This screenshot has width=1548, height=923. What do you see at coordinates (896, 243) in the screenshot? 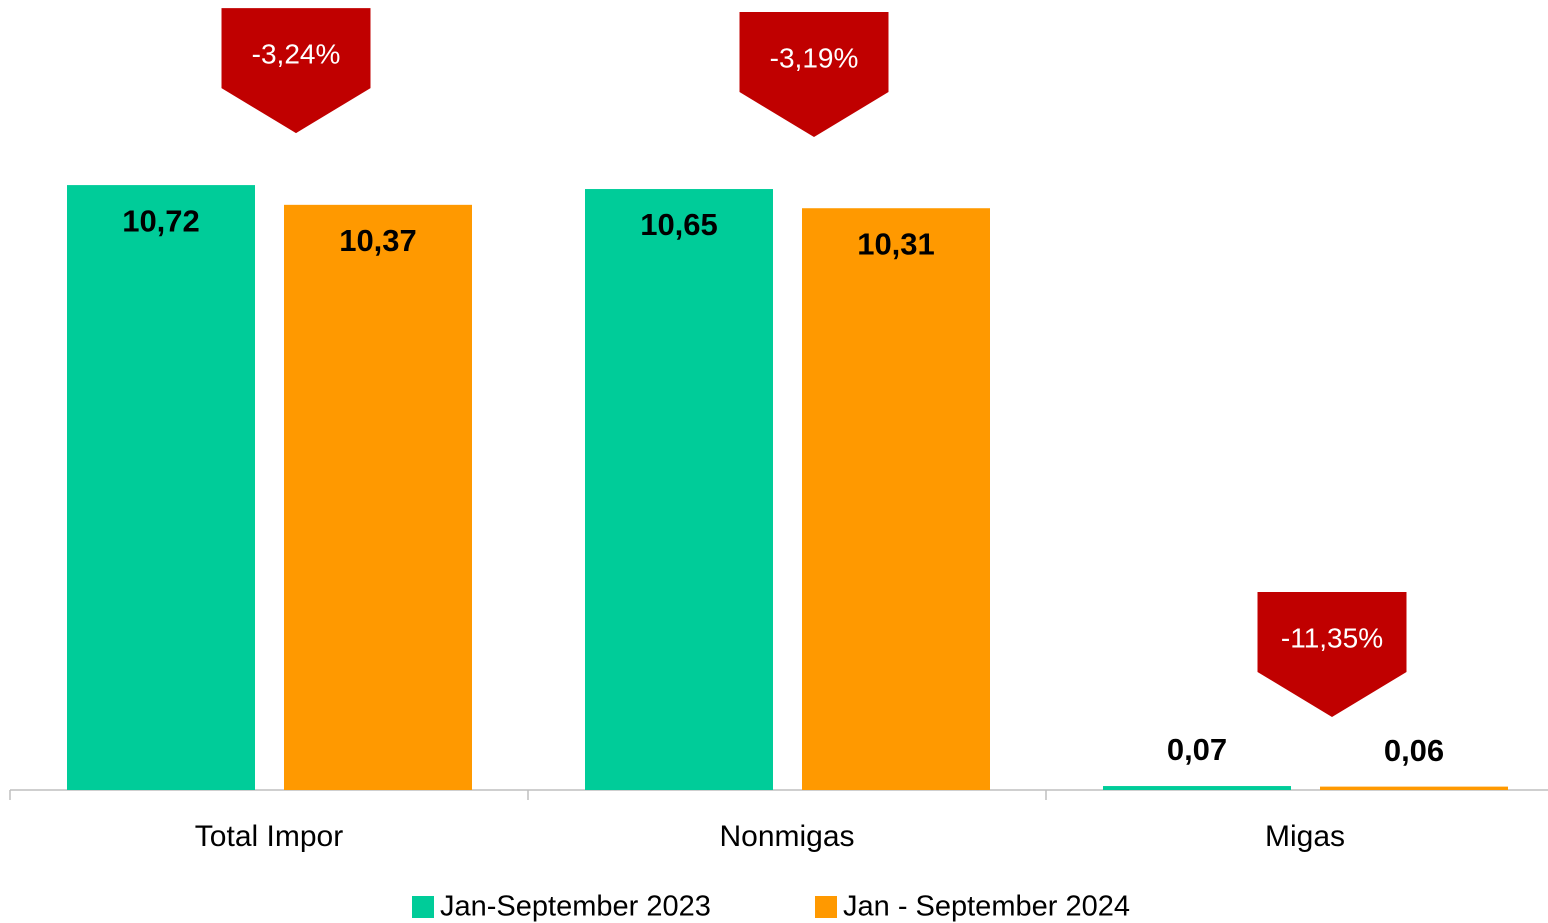
I see `value-label: 10,31` at bounding box center [896, 243].